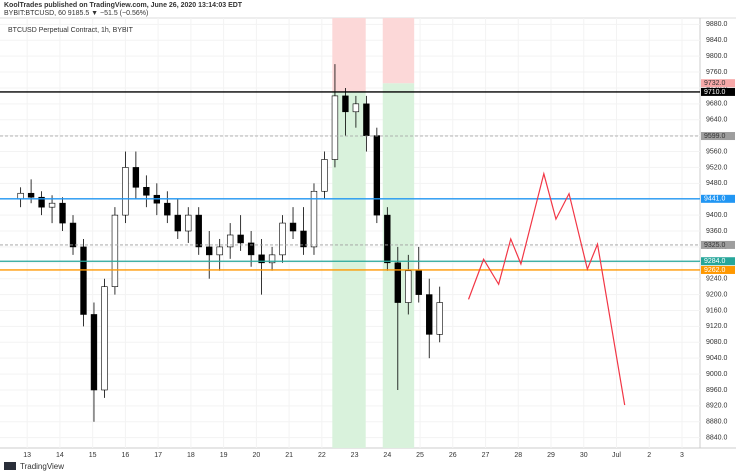 This screenshot has width=736, height=476. What do you see at coordinates (717, 422) in the screenshot?
I see `y-tick-label: 8880.0` at bounding box center [717, 422].